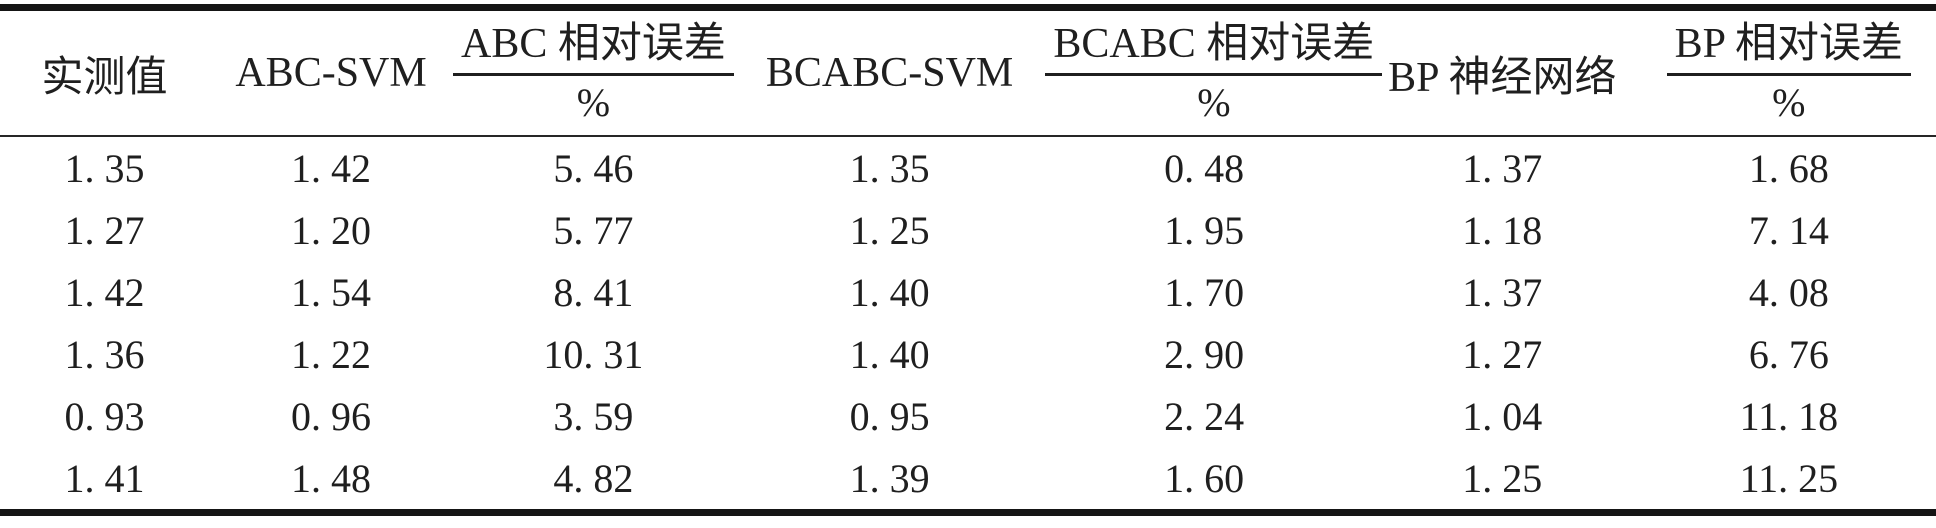 The height and width of the screenshot is (528, 1936). Describe the element at coordinates (593, 292) in the screenshot. I see `table-cell: 8. 41` at that location.